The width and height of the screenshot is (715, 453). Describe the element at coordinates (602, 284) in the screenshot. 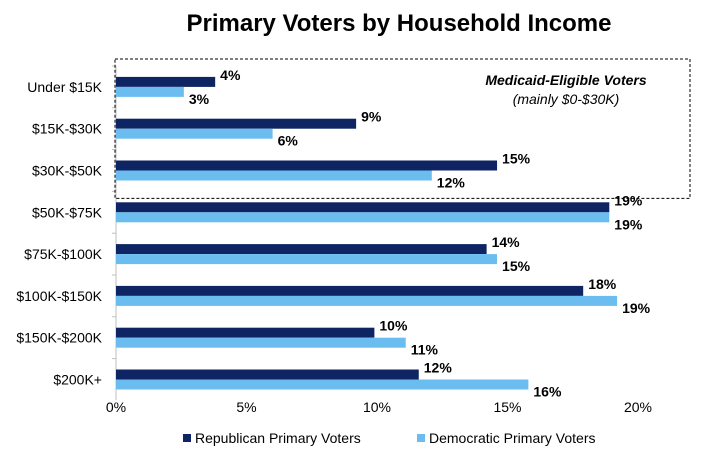

I see `data-label: 18%` at that location.